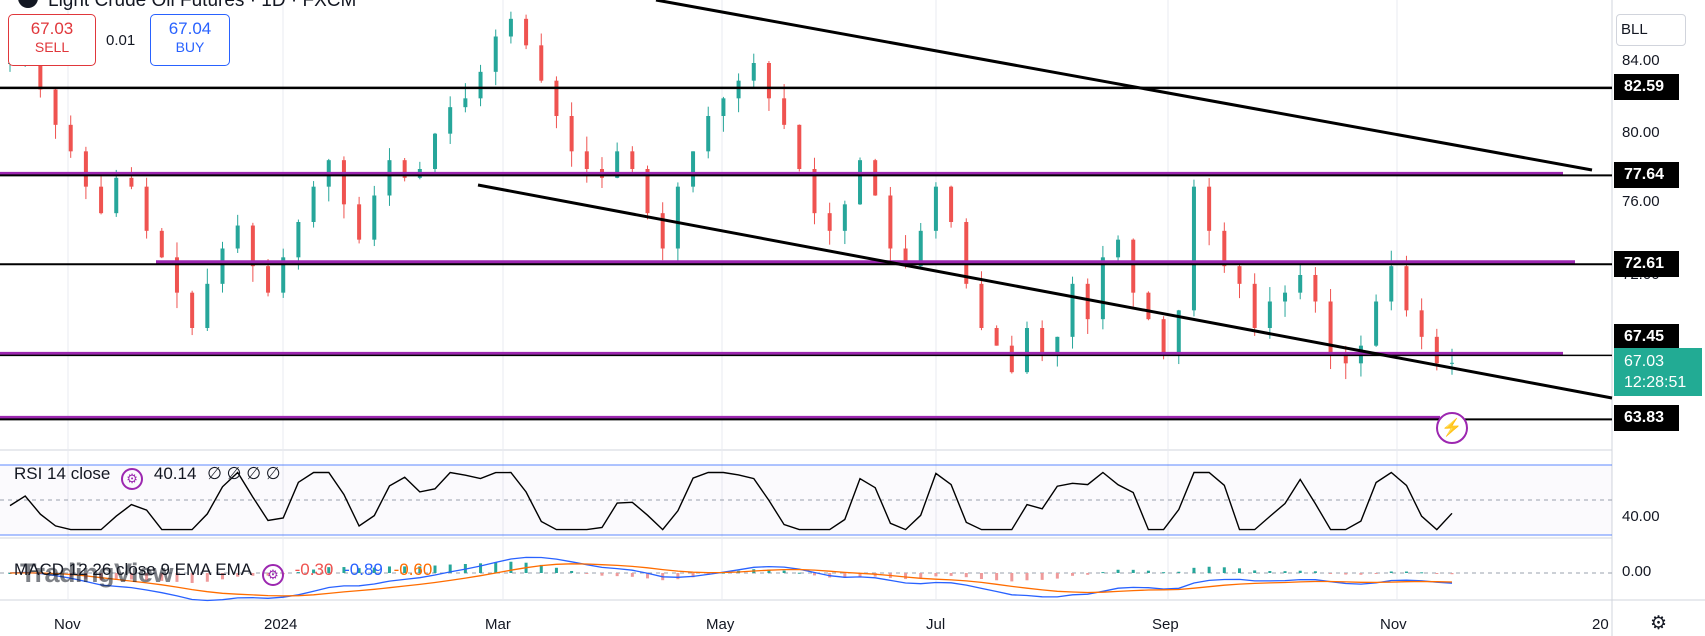 The height and width of the screenshot is (636, 1705). What do you see at coordinates (1646, 337) in the screenshot?
I see `level-label: 67.45` at bounding box center [1646, 337].